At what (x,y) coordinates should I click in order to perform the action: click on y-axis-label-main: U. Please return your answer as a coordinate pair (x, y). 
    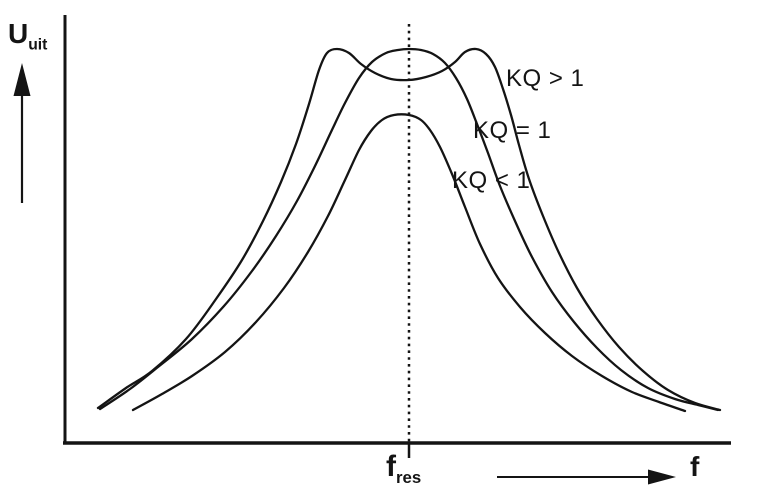
    Looking at the image, I should click on (18, 33).